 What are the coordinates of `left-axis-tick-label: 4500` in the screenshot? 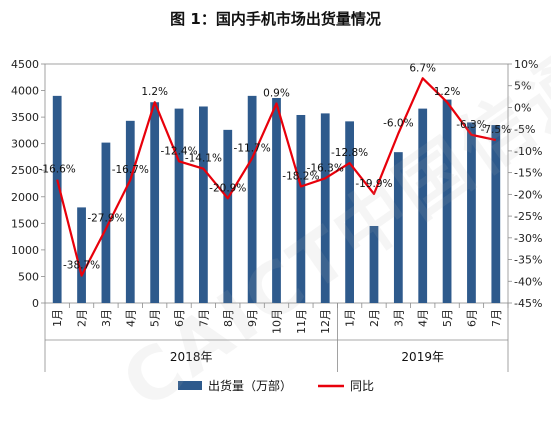 It's located at (25, 64).